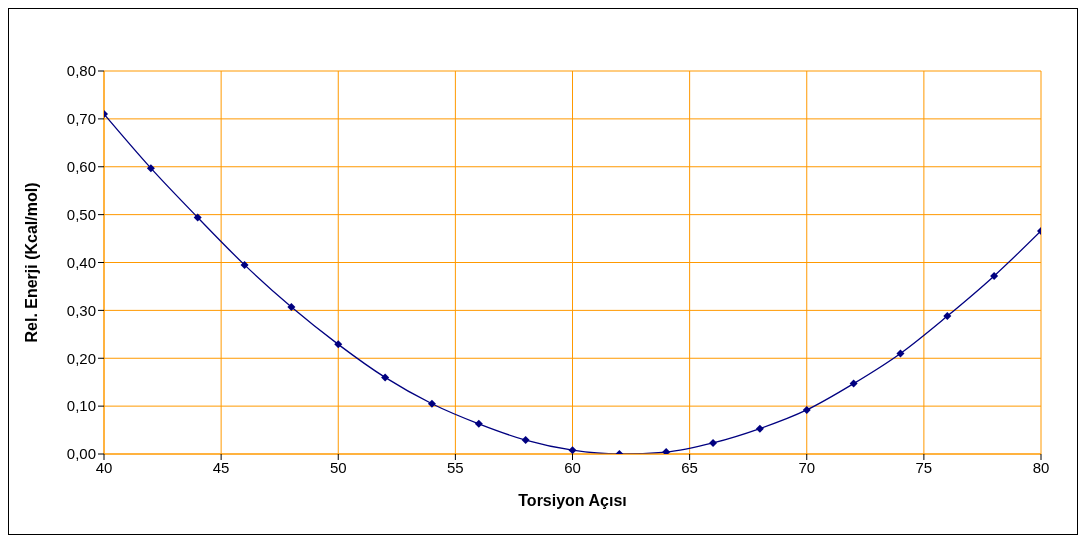  Describe the element at coordinates (81, 71) in the screenshot. I see `y-tick-label: 0,80` at that location.